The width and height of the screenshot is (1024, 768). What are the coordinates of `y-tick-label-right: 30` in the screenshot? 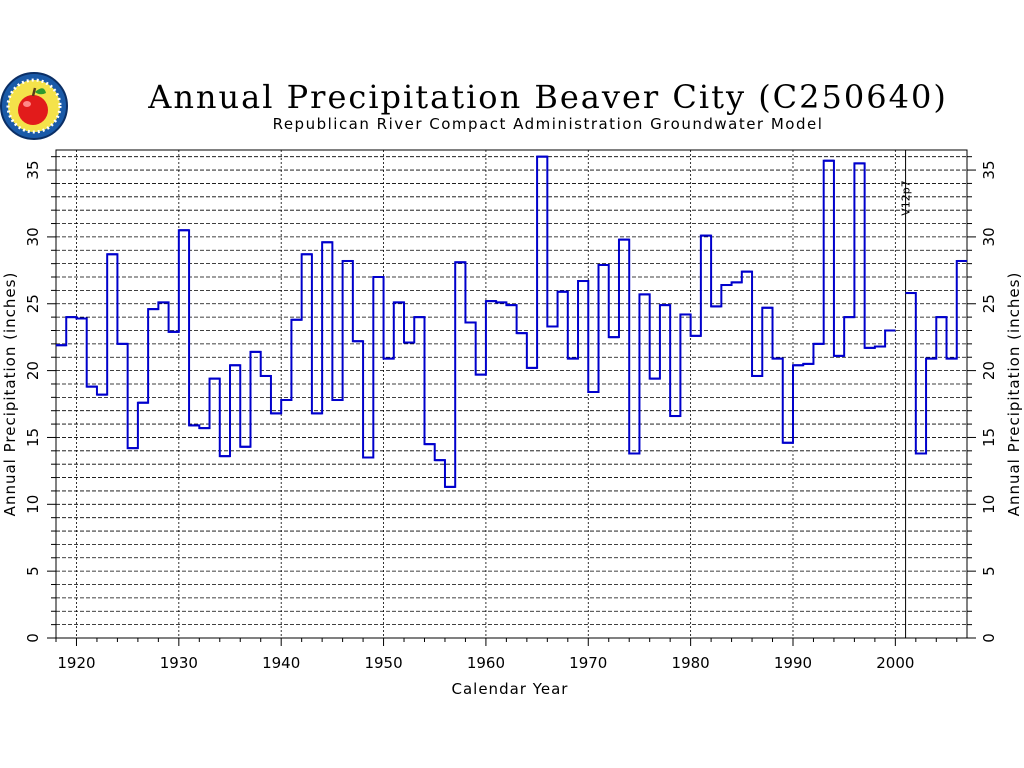 It's located at (989, 236).